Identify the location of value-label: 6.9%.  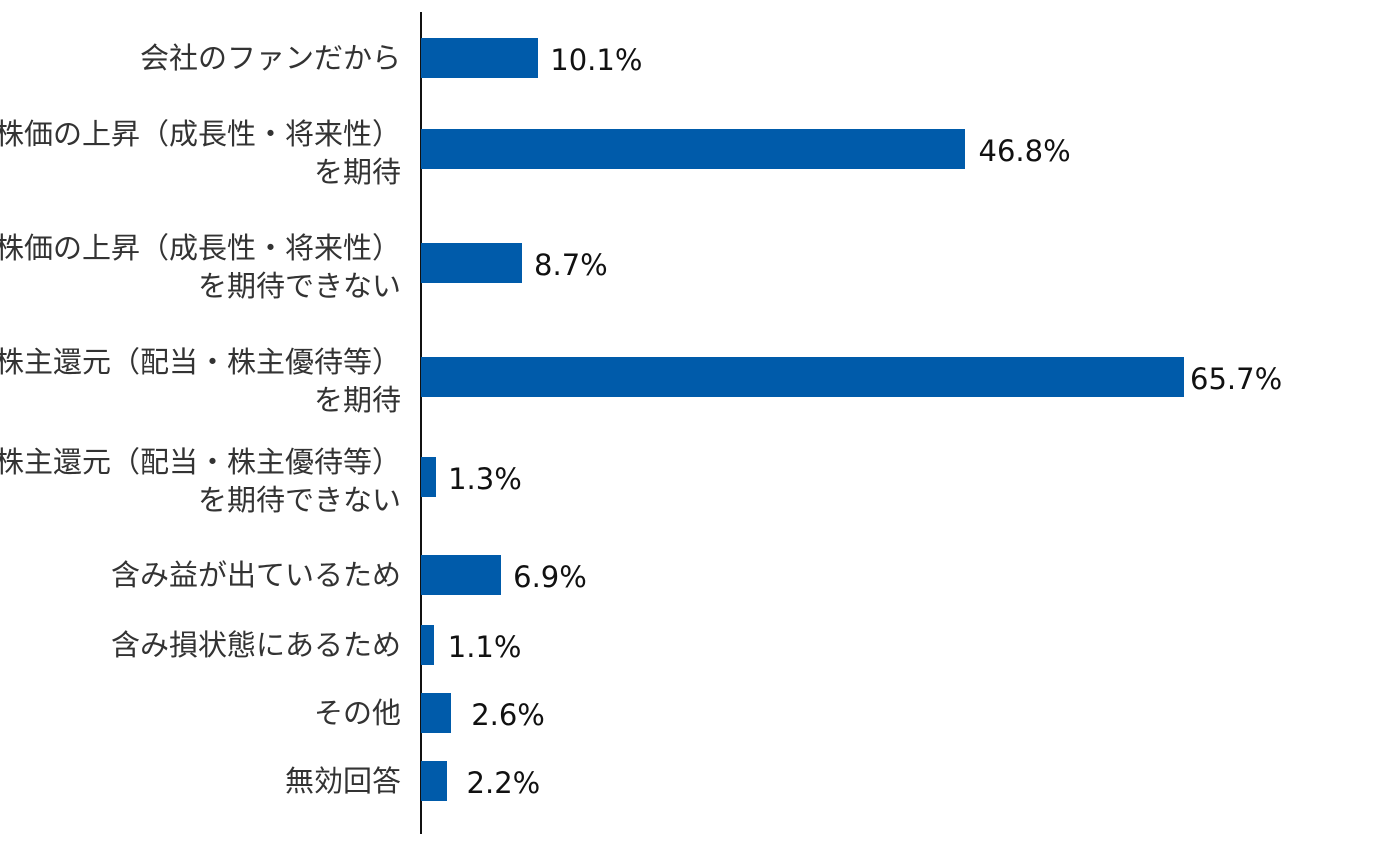
(550, 577).